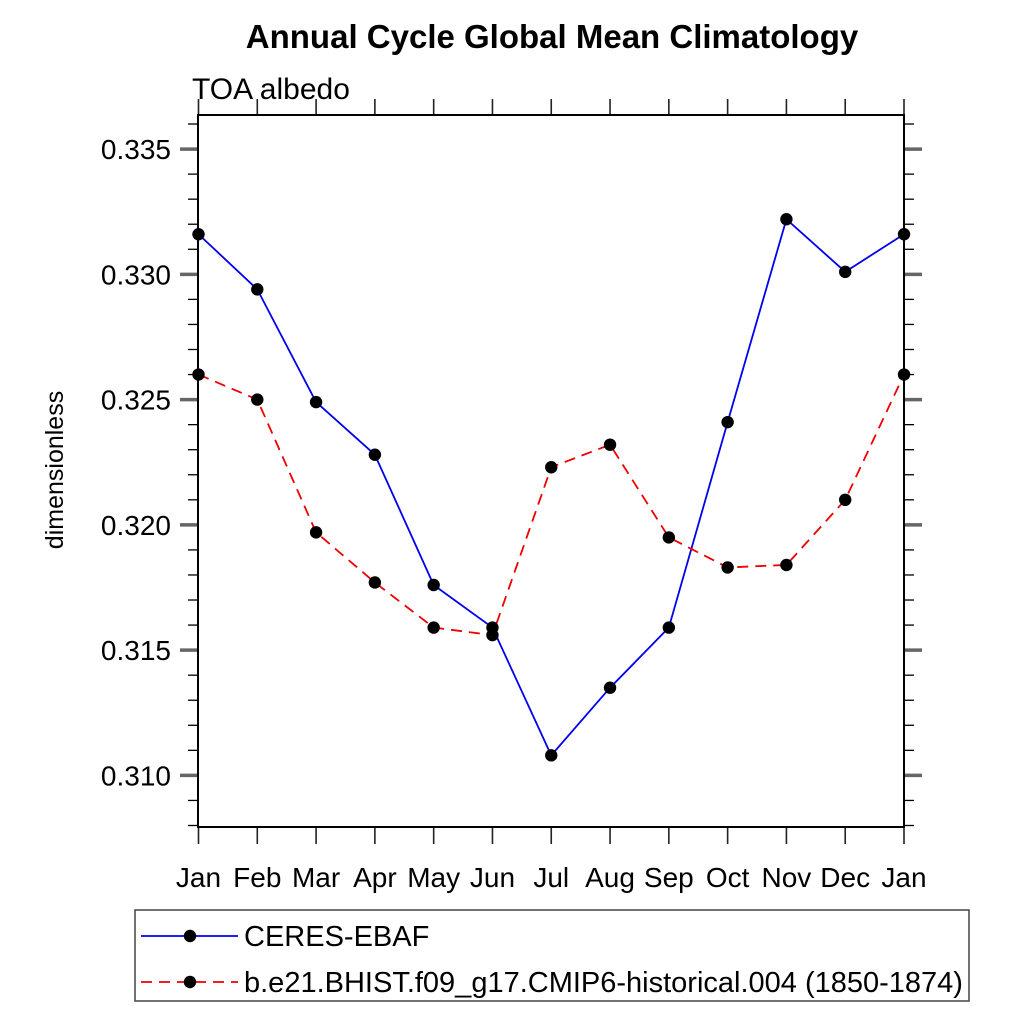 Image resolution: width=1024 pixels, height=1024 pixels. What do you see at coordinates (433, 877) in the screenshot?
I see `x-tick-label: May` at bounding box center [433, 877].